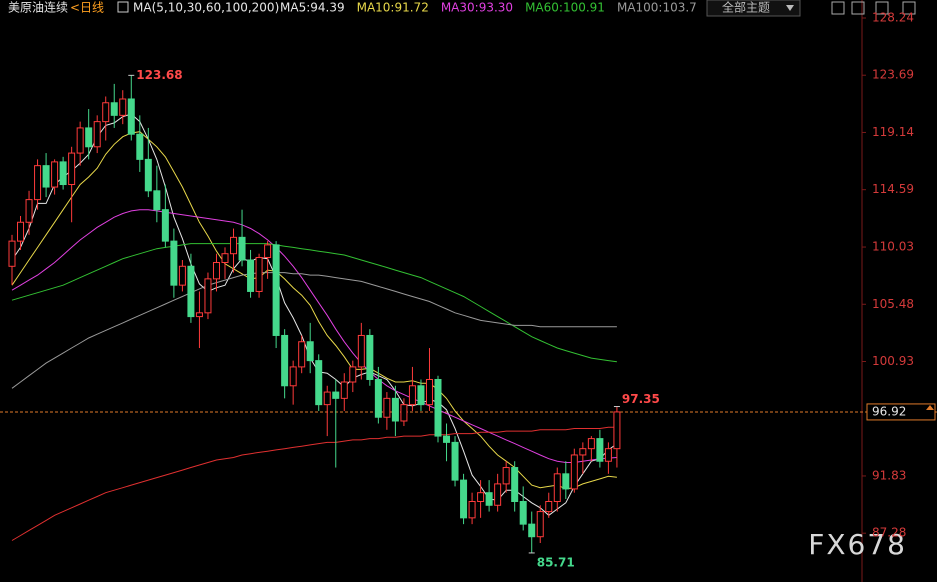 Image resolution: width=937 pixels, height=582 pixels. What do you see at coordinates (38, 7) in the screenshot?
I see `chart-title: 美原油连续` at bounding box center [38, 7].